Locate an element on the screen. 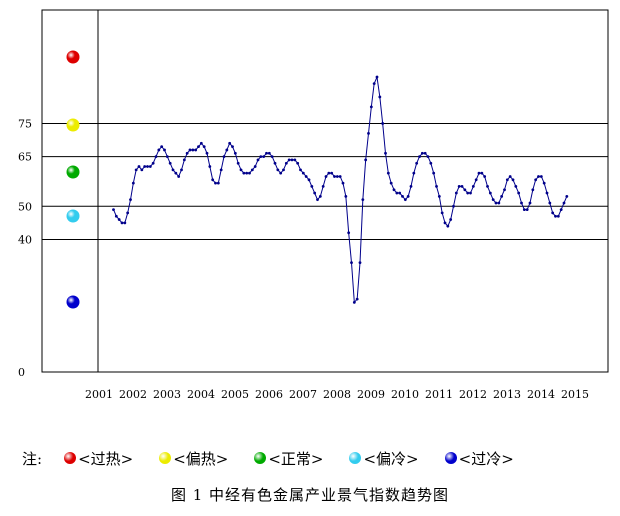  x-tick-label: 2011 is located at coordinates (439, 394).